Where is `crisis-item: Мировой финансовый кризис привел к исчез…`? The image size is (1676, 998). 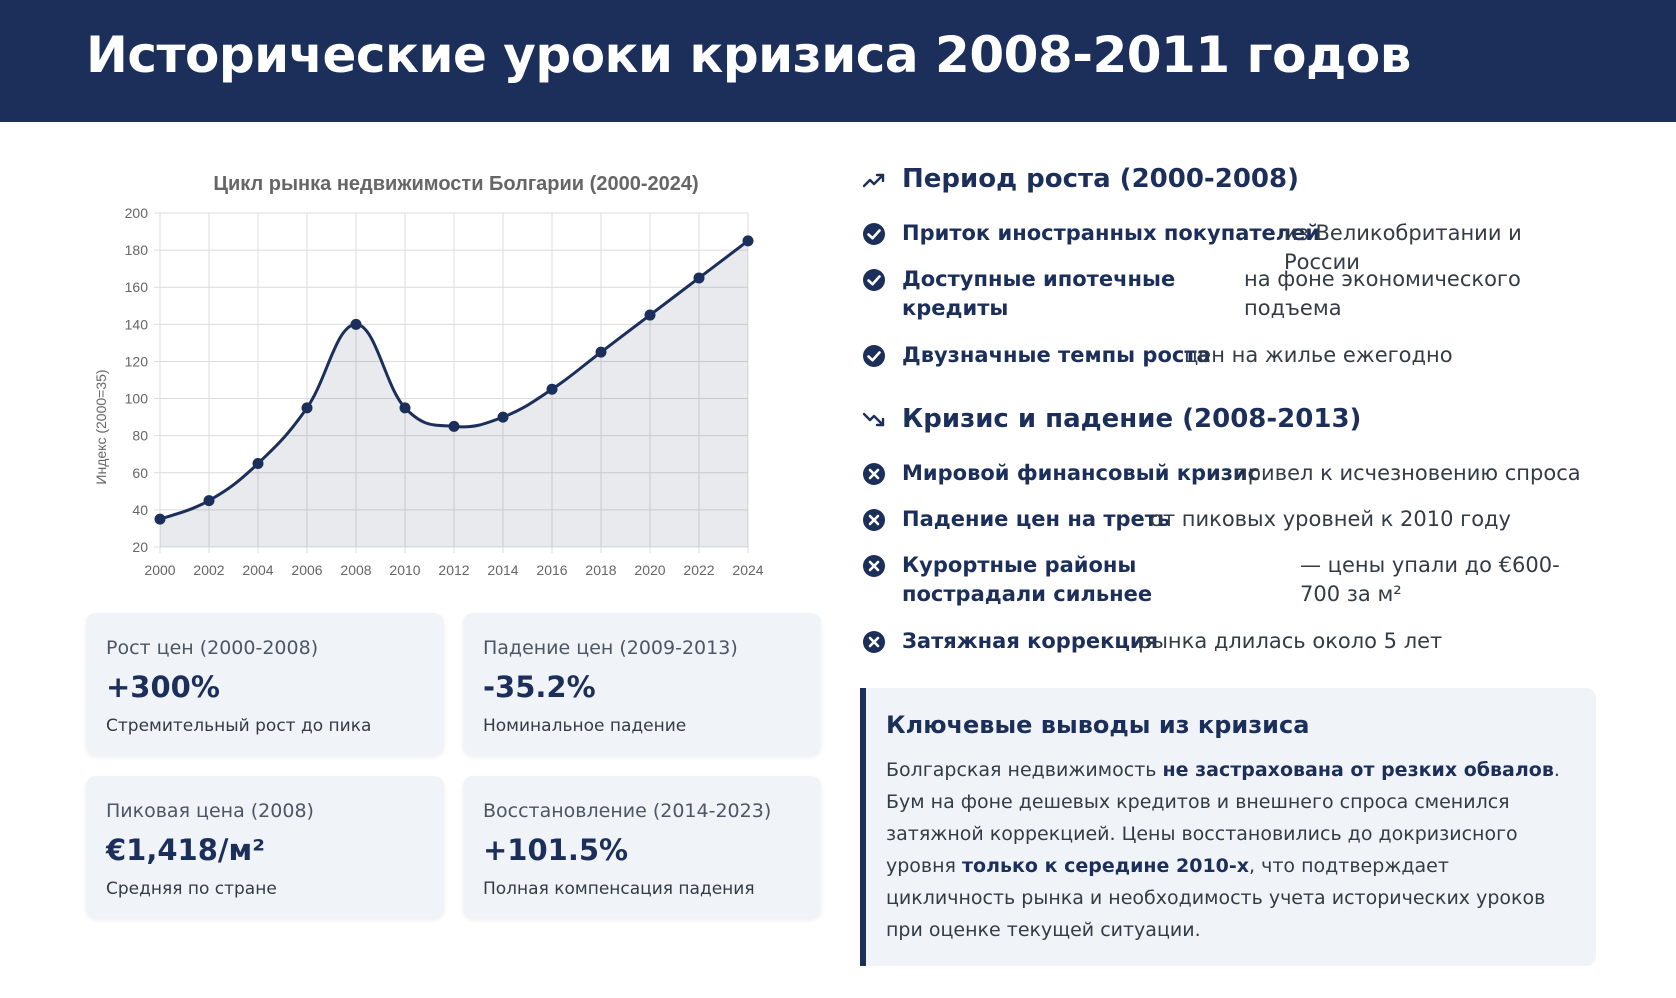
crisis-item: Мировой финансовый кризис привел к исчез… is located at coordinates (1232, 474).